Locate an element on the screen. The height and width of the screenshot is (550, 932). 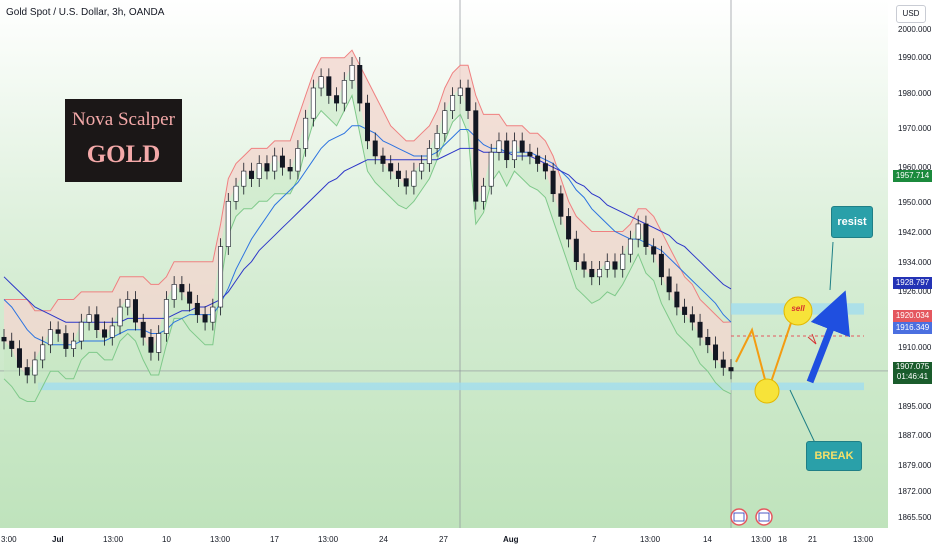
break-pointer is located at coordinates (803, 417).